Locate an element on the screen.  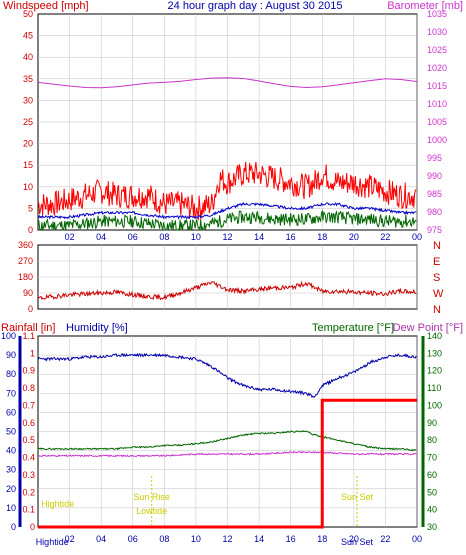
compass-label: E is located at coordinates (436, 262).